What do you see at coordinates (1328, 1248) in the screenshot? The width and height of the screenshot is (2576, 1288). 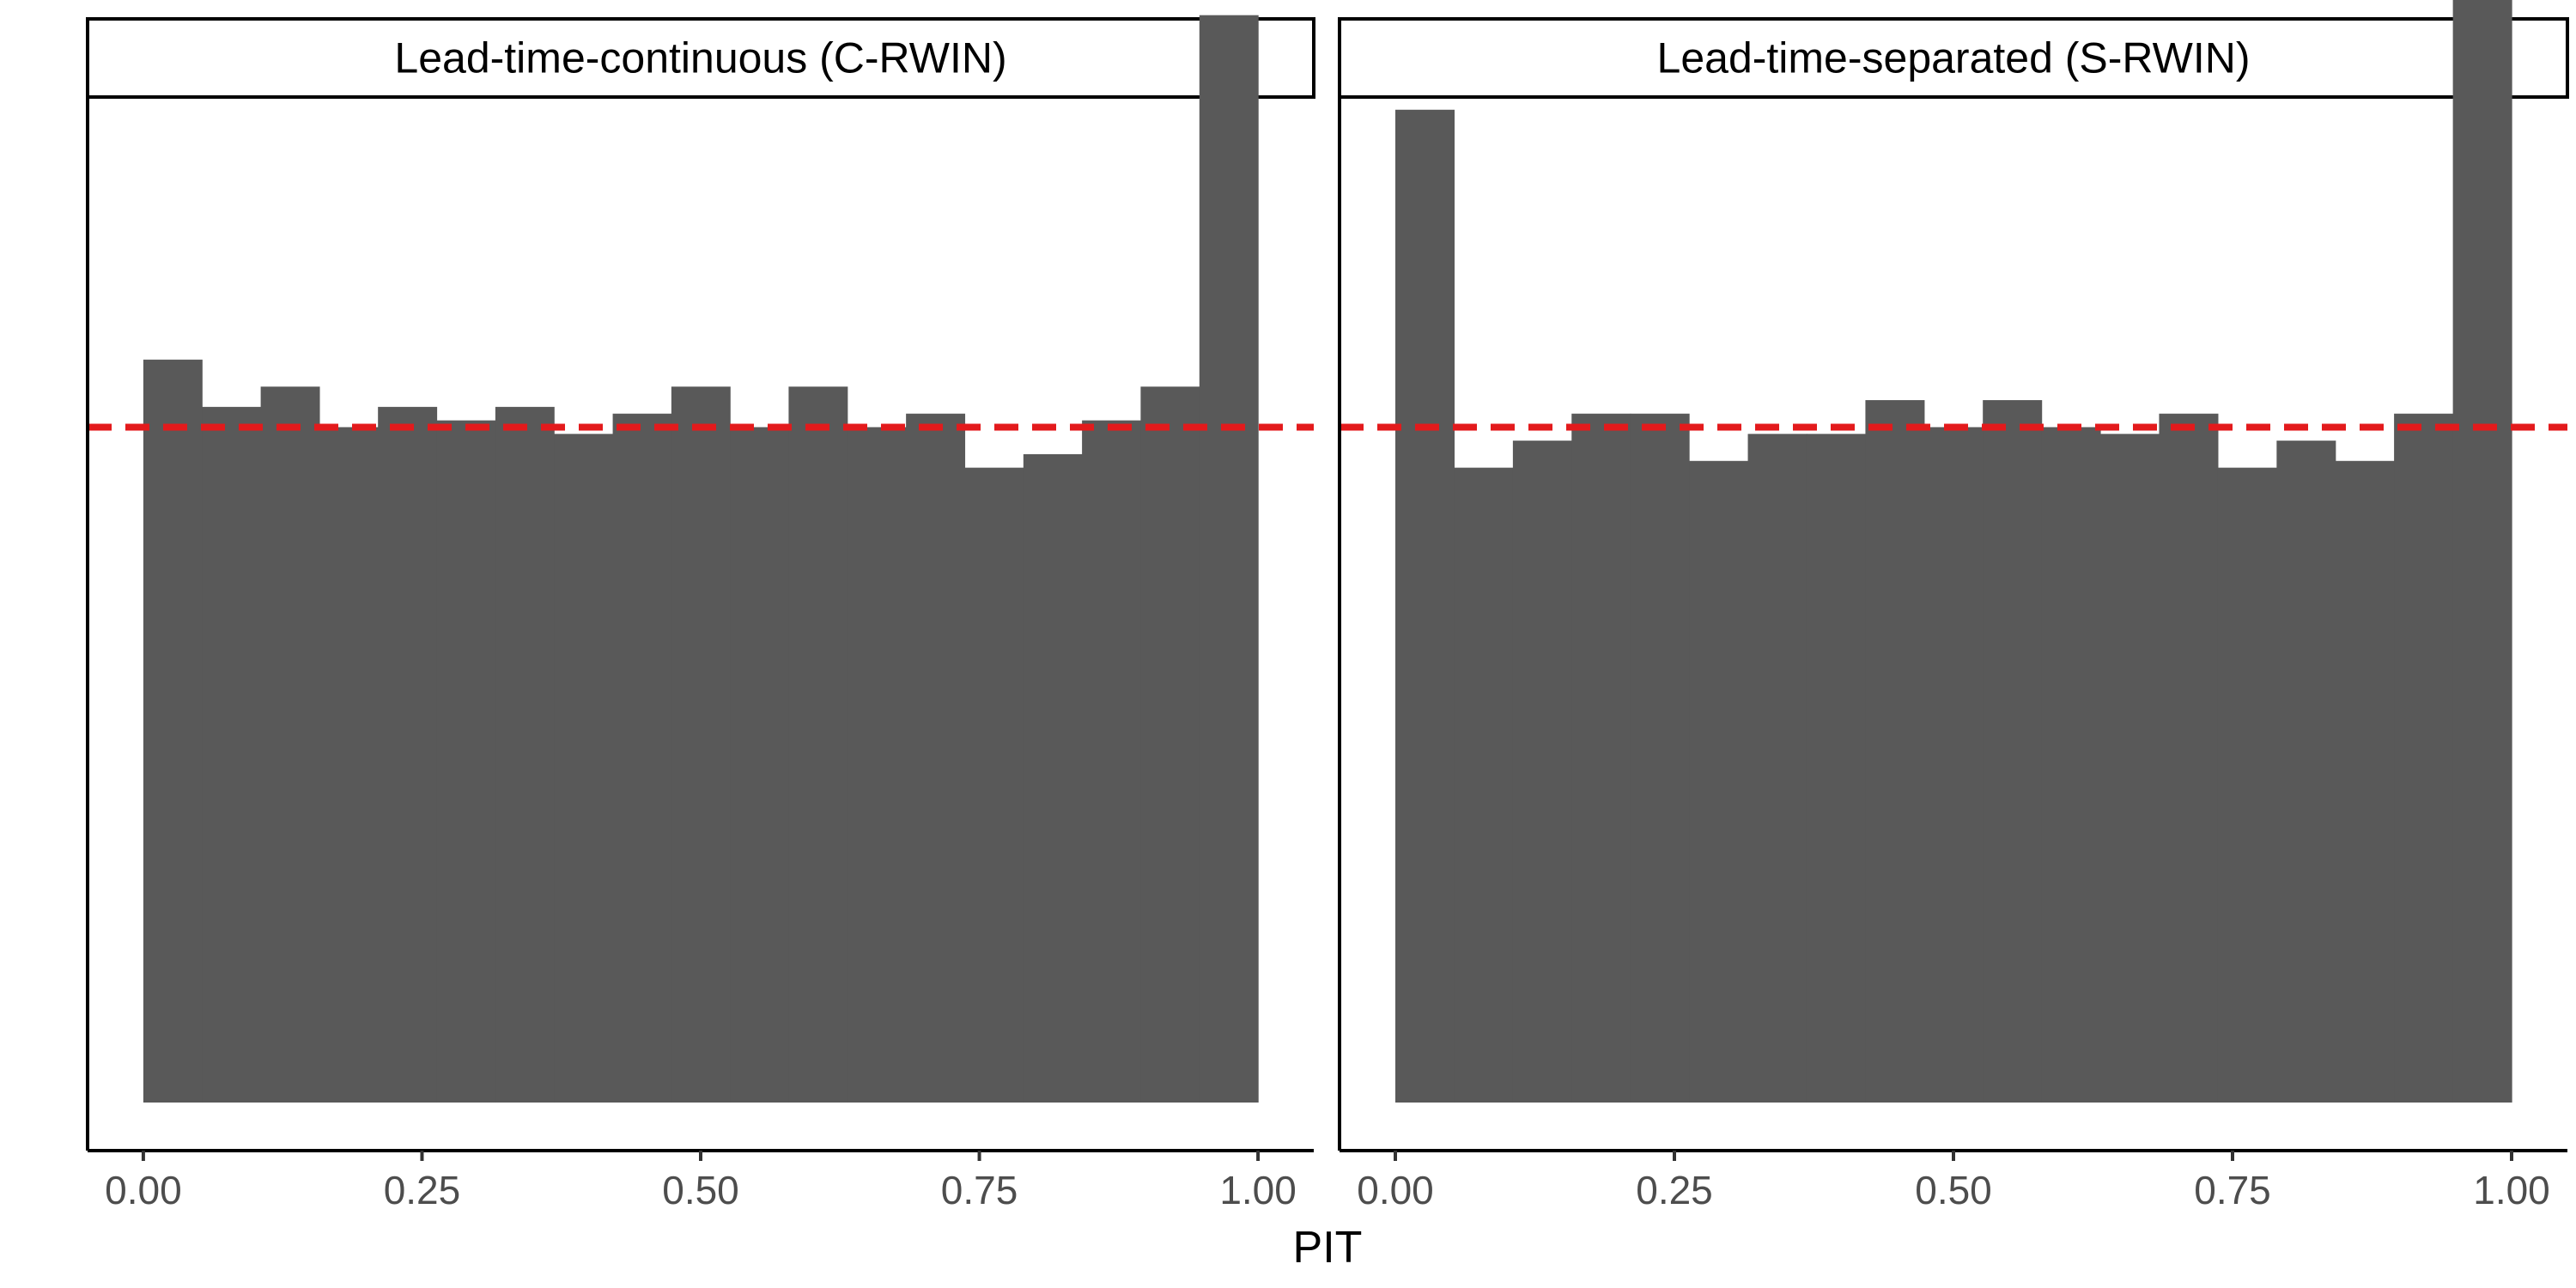 I see `x-axis-title: PIT` at bounding box center [1328, 1248].